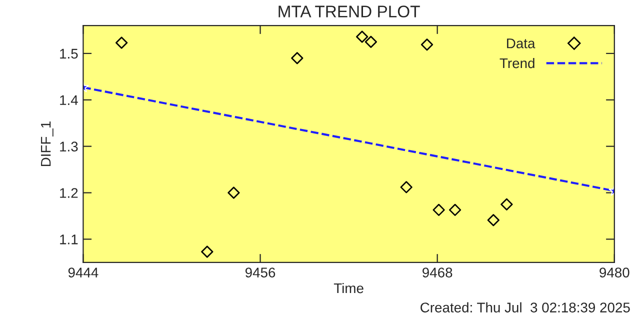 The width and height of the screenshot is (640, 320). I want to click on text: Created: Thu Jul 3 02:18:39 2025, so click(525, 307).